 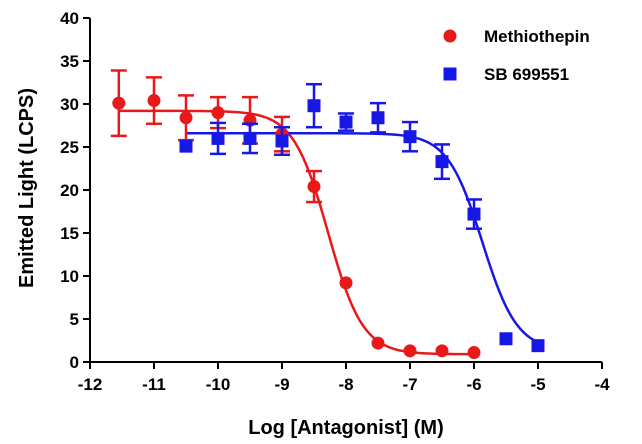 I want to click on x-axis-title: Log [Antagonist] (M), so click(x=346, y=428).